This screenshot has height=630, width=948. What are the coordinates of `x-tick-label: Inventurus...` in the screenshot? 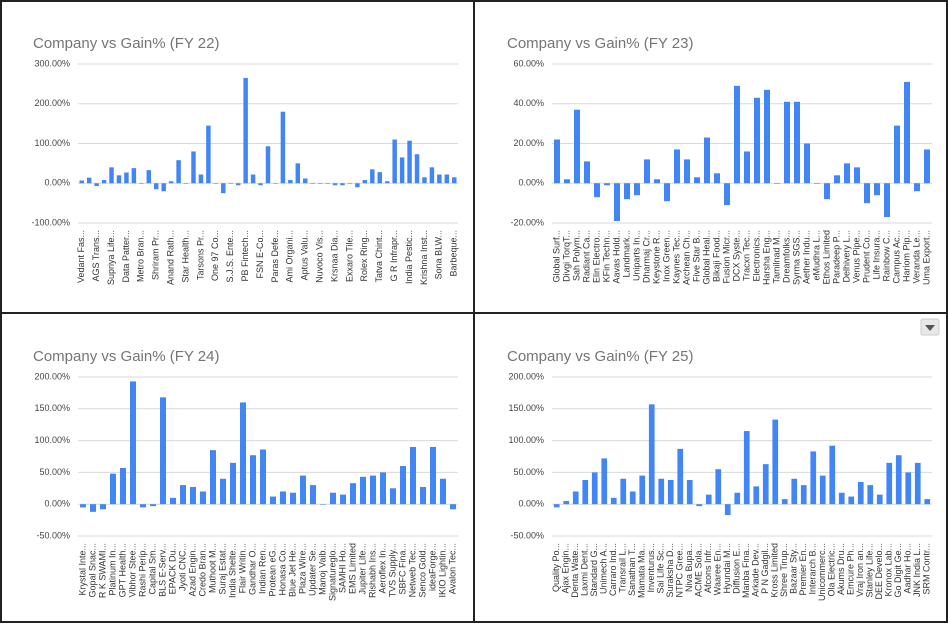 It's located at (651, 568).